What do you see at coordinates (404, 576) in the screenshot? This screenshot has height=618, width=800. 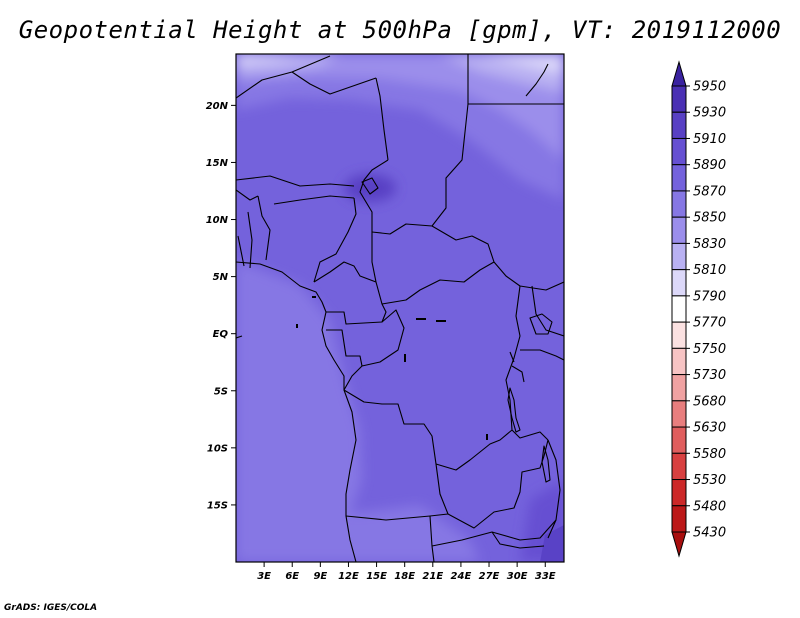 I see `lon-tick-label: 18E` at bounding box center [404, 576].